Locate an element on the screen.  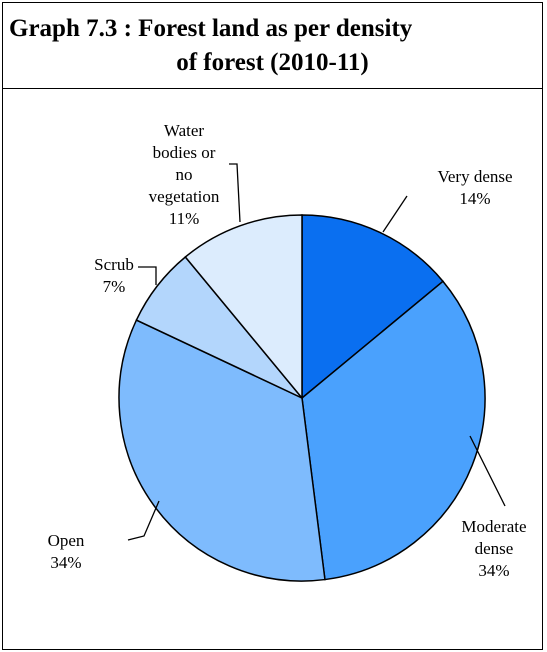
slice-label-text: Moderate is located at coordinates (494, 526).